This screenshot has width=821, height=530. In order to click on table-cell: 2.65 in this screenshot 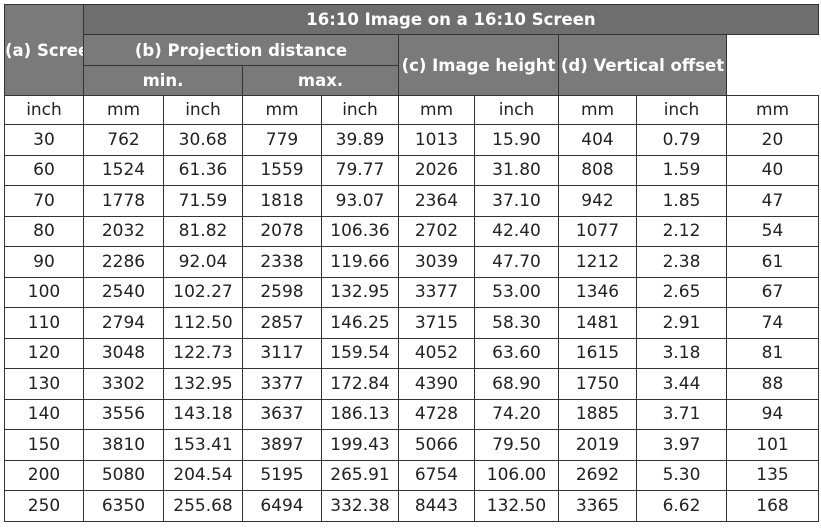, I will do `click(681, 292)`.